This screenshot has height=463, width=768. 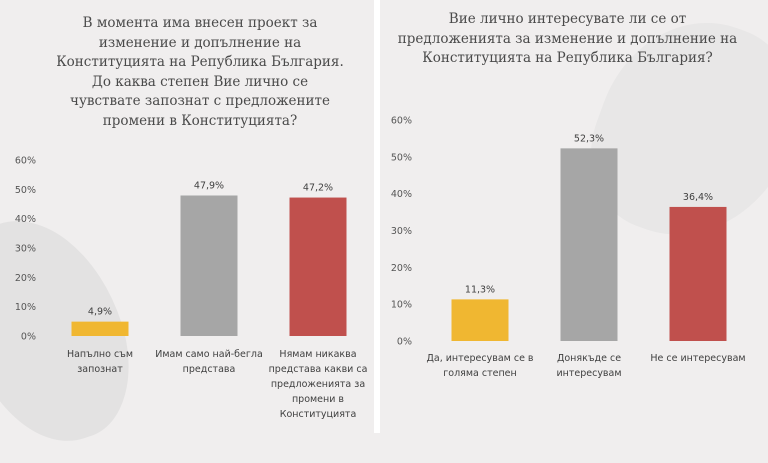 I want to click on interest-data-label-1: 11,3%, so click(x=480, y=289).